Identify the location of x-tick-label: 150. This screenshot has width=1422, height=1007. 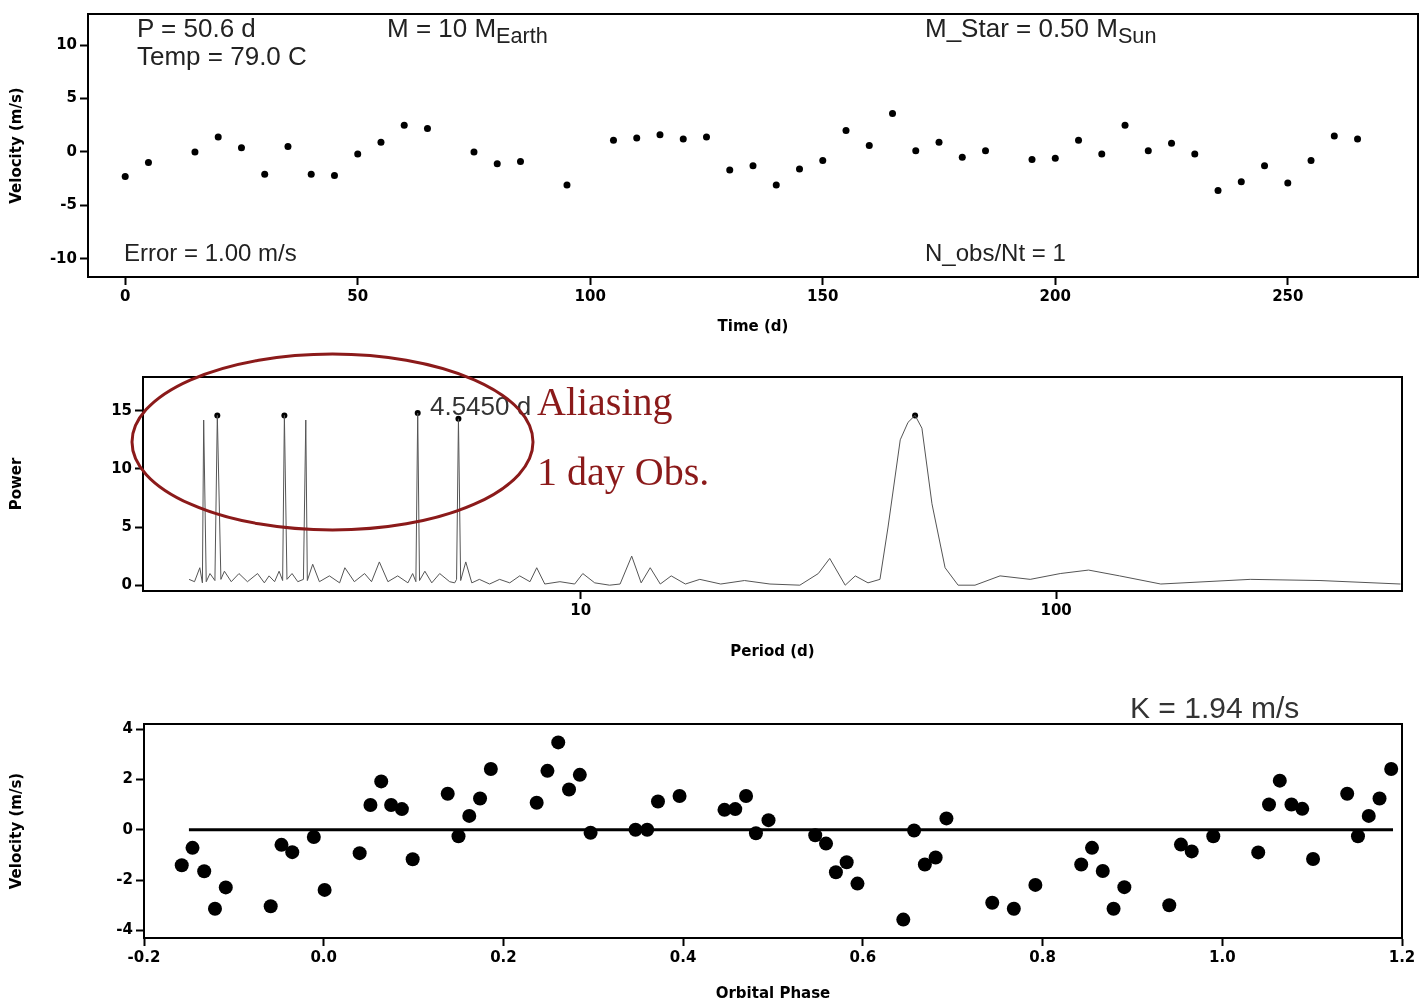
(823, 295).